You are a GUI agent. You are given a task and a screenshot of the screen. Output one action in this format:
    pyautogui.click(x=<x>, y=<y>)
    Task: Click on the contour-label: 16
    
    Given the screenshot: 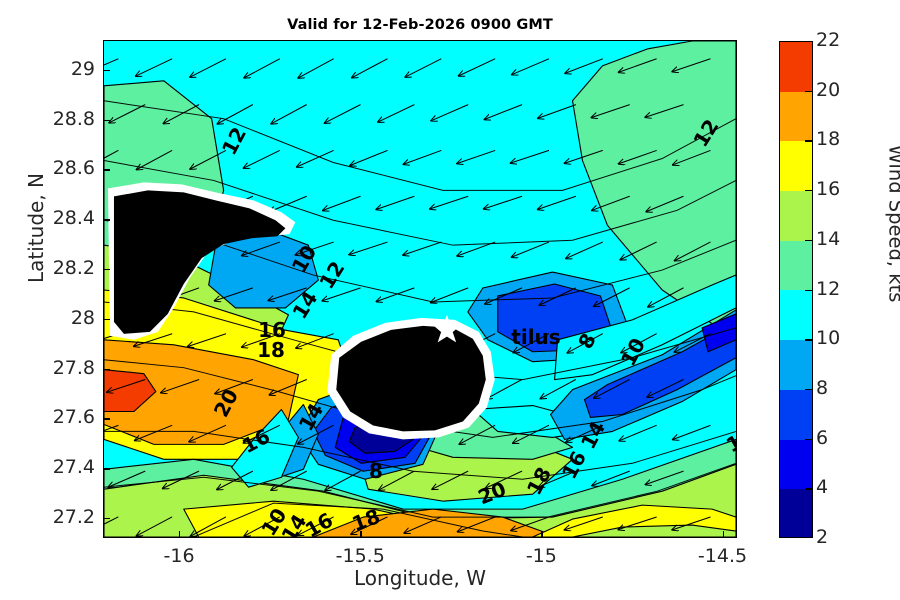 What is the action you would take?
    pyautogui.click(x=272, y=330)
    